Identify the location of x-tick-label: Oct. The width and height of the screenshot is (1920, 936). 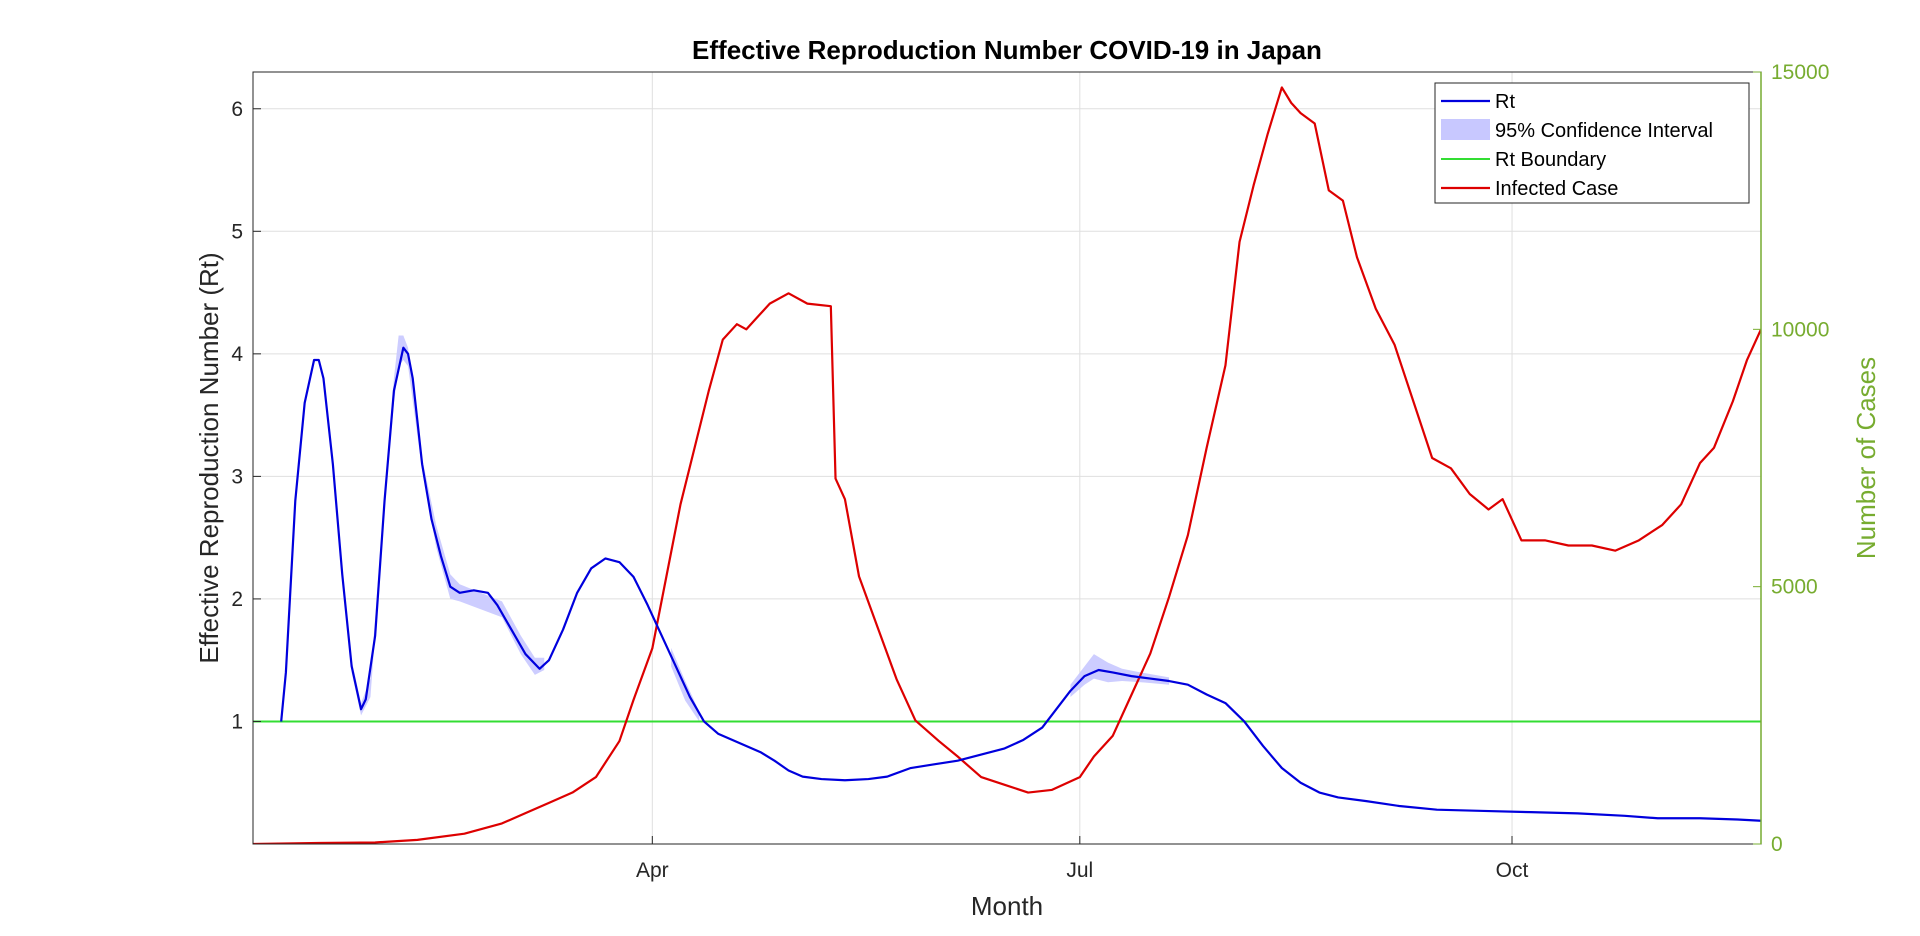
(1512, 870).